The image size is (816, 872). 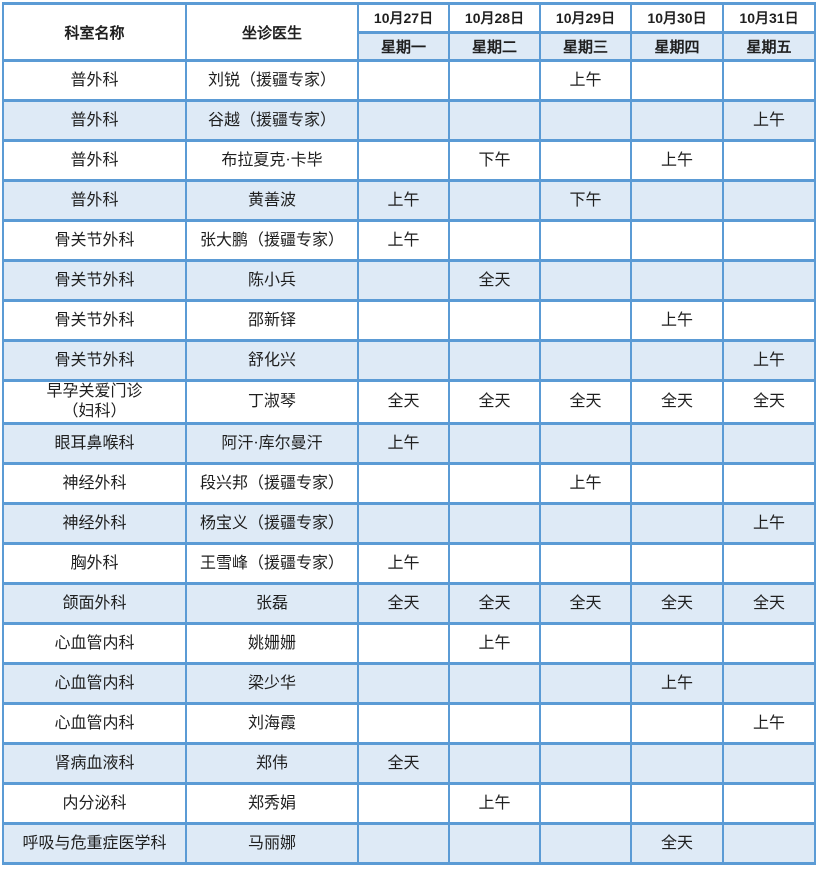 I want to click on table-row: 普外科 谷越（援疆专家） 上午, so click(x=409, y=120).